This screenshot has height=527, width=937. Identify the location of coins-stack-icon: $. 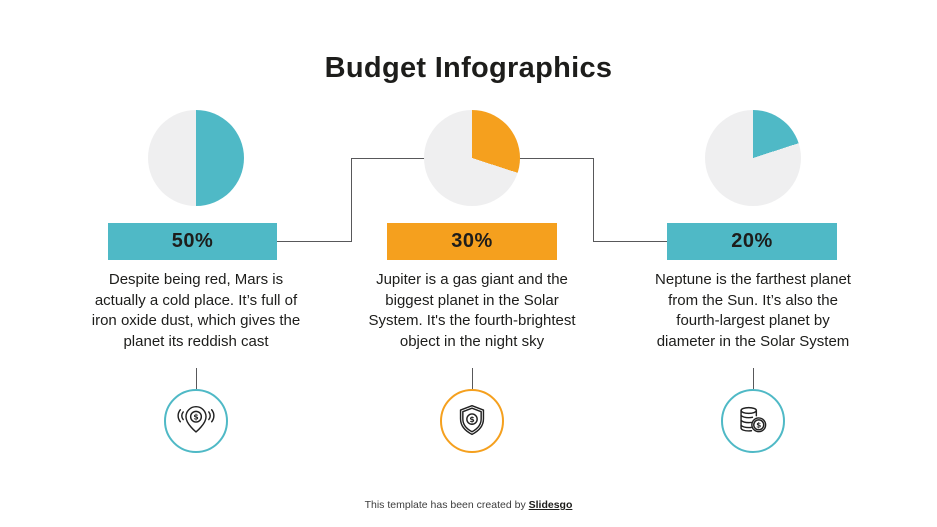
(753, 419).